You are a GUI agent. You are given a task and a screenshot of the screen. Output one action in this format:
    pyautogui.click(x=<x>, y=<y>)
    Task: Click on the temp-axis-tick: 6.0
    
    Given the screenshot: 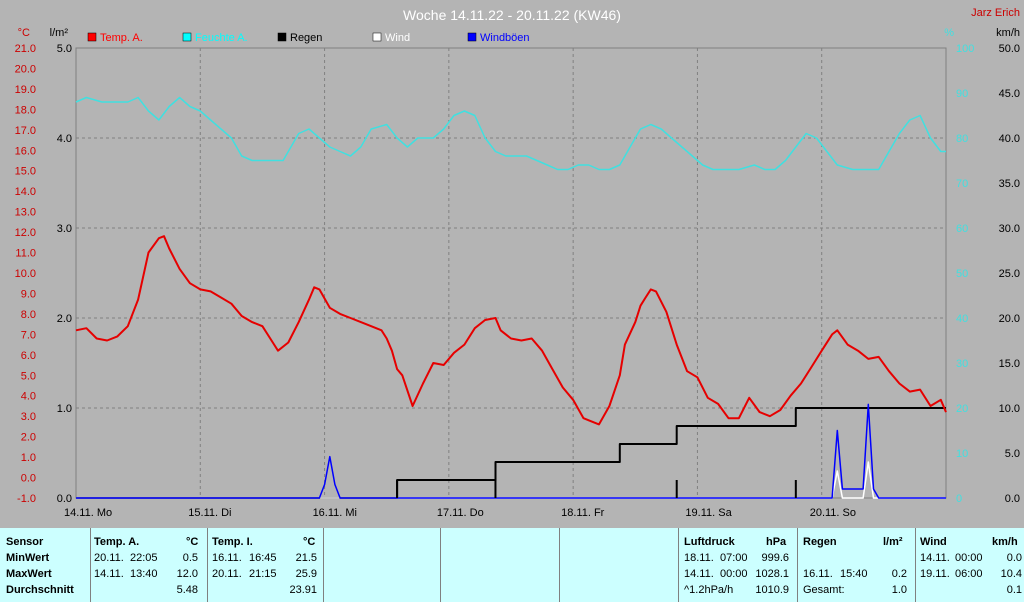 What is the action you would take?
    pyautogui.click(x=28, y=356)
    